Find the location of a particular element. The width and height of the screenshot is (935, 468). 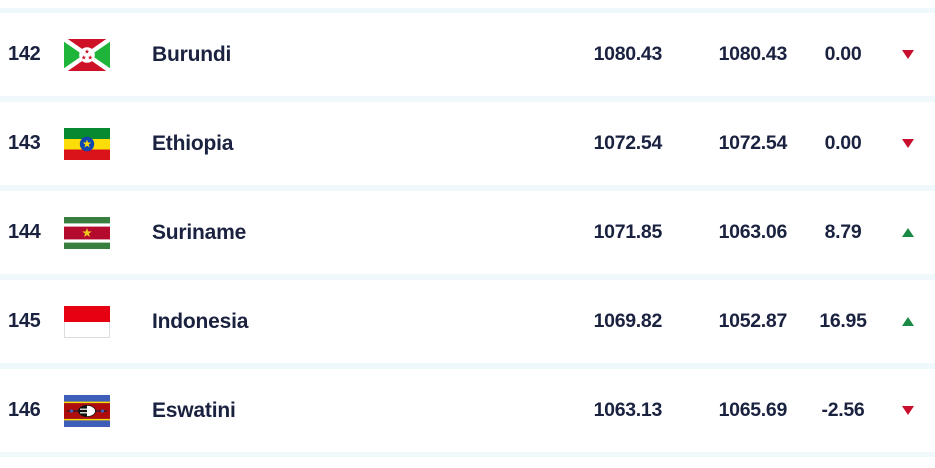

points-change: -2.56 is located at coordinates (843, 410).